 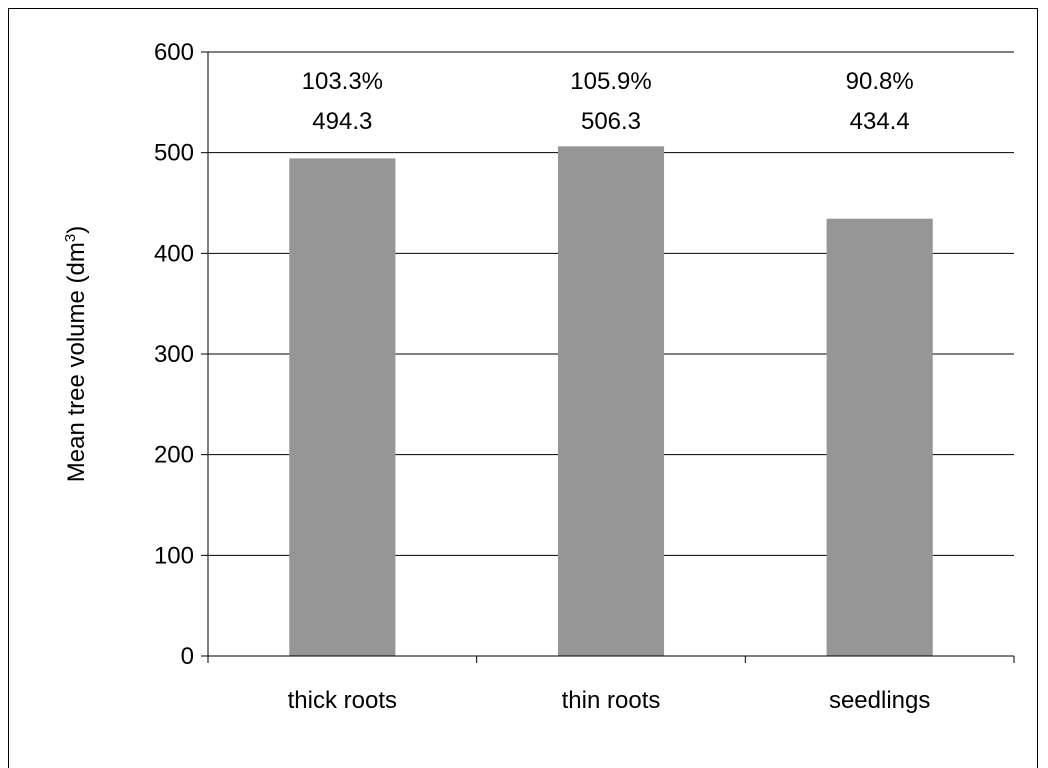 What do you see at coordinates (76, 230) in the screenshot?
I see `y-axis-label-suffix: )` at bounding box center [76, 230].